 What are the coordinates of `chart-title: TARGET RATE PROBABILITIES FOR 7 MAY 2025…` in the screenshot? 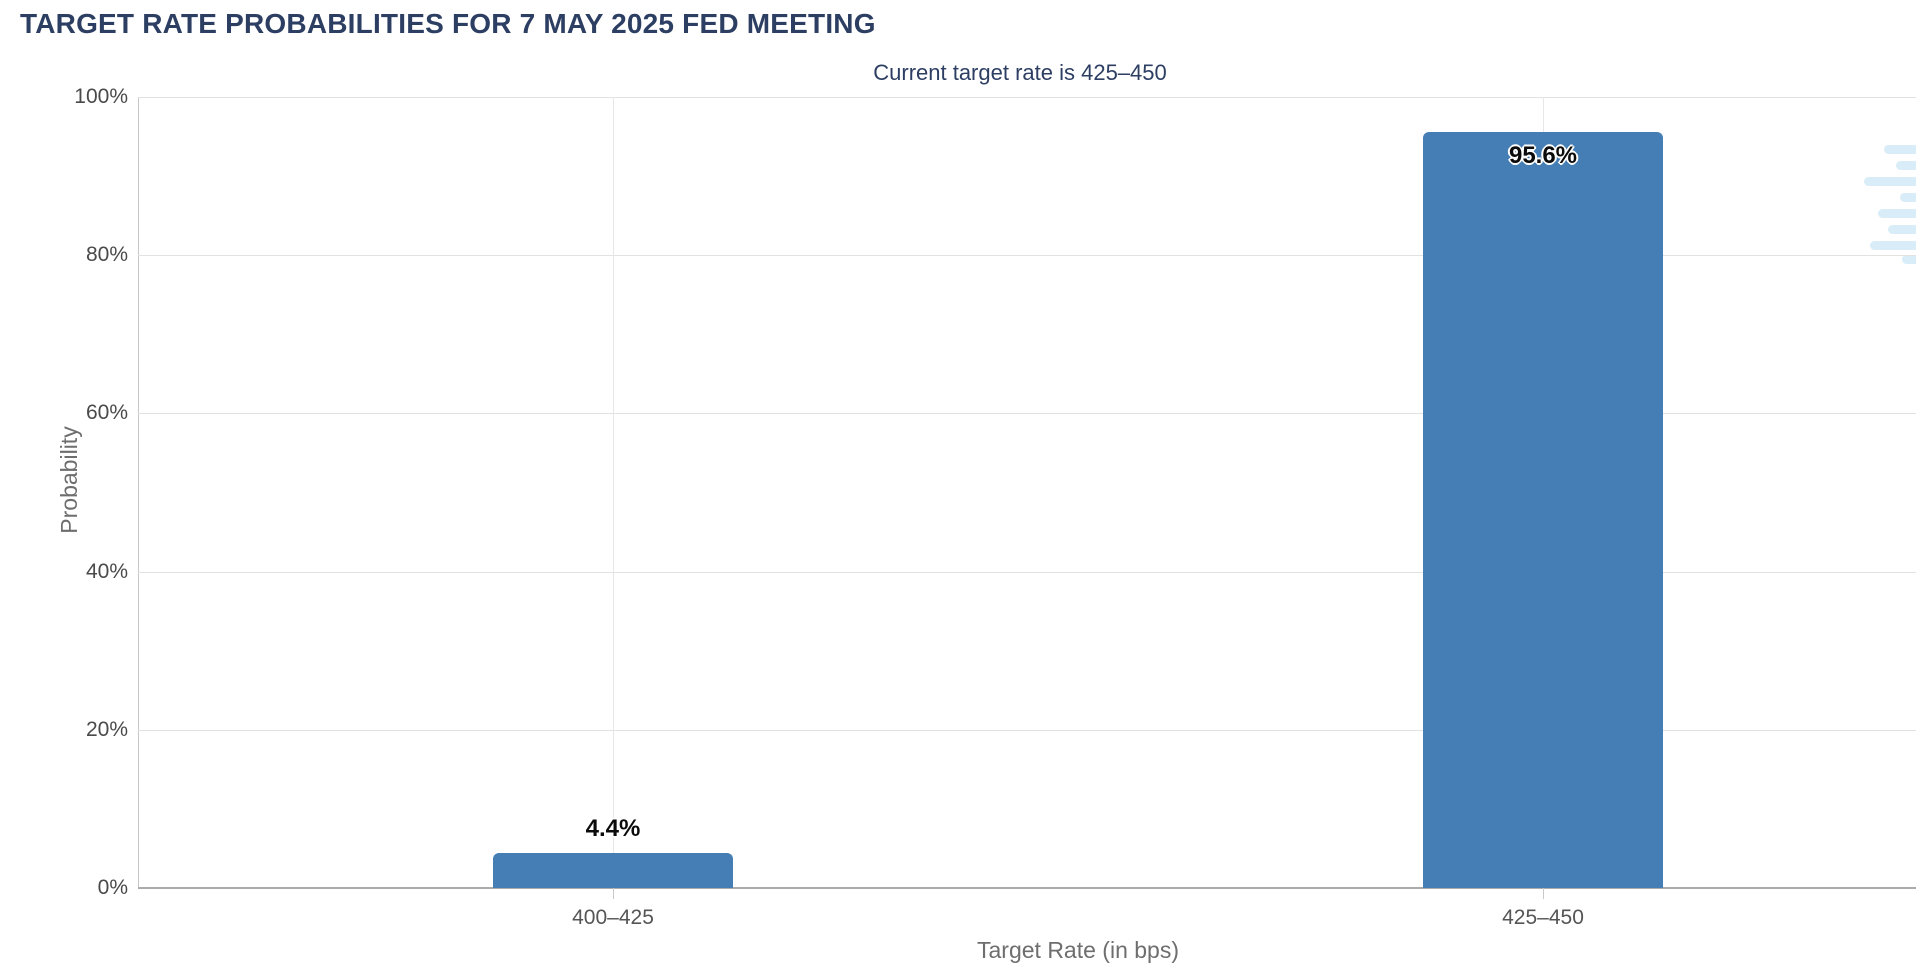 It's located at (448, 23).